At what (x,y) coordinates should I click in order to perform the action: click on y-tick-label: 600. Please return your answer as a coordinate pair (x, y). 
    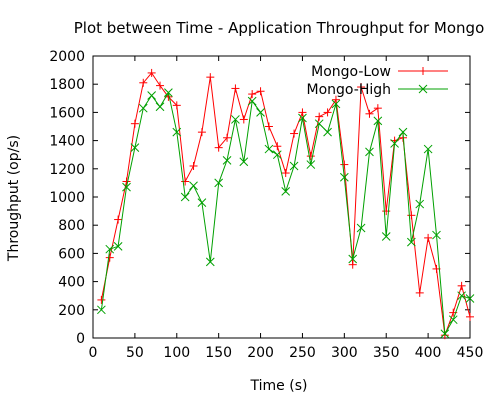
    Looking at the image, I should click on (71, 254).